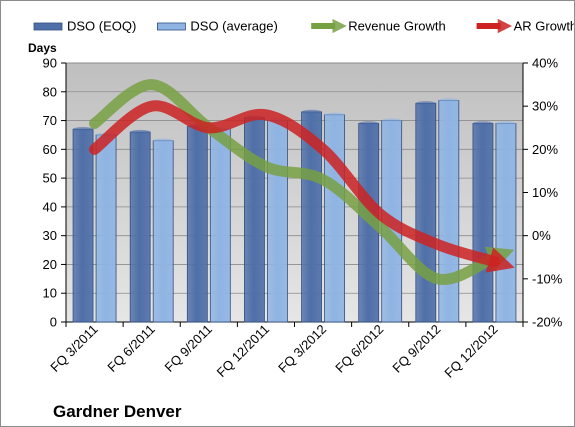 The height and width of the screenshot is (427, 575). I want to click on x-tick-label: FQ 12/2012, so click(470, 351).